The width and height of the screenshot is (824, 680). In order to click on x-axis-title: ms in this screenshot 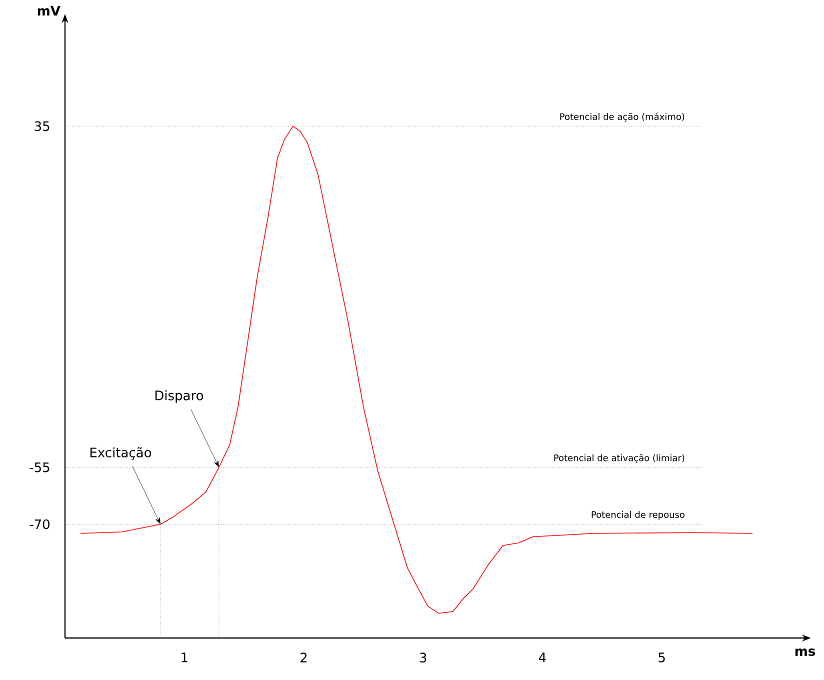, I will do `click(805, 652)`.